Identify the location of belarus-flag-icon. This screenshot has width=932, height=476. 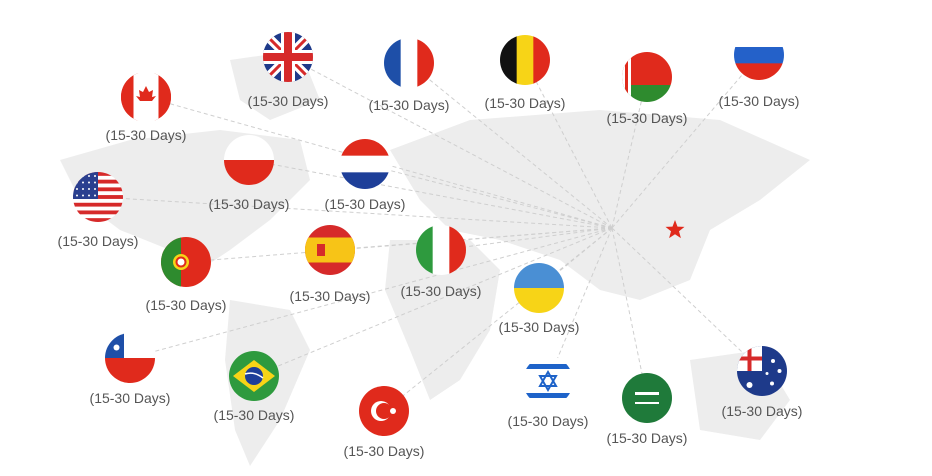
(647, 77).